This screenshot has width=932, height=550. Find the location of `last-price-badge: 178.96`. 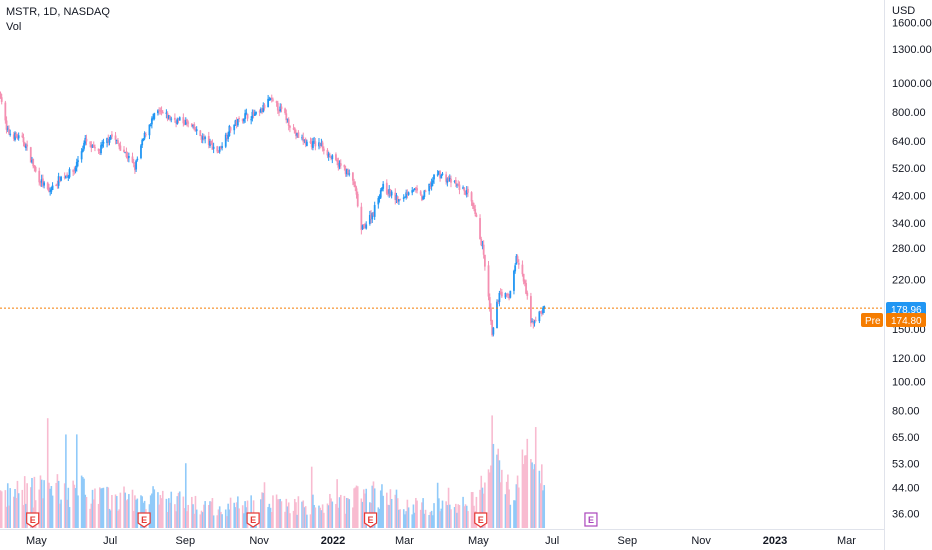

last-price-badge: 178.96 is located at coordinates (906, 309).